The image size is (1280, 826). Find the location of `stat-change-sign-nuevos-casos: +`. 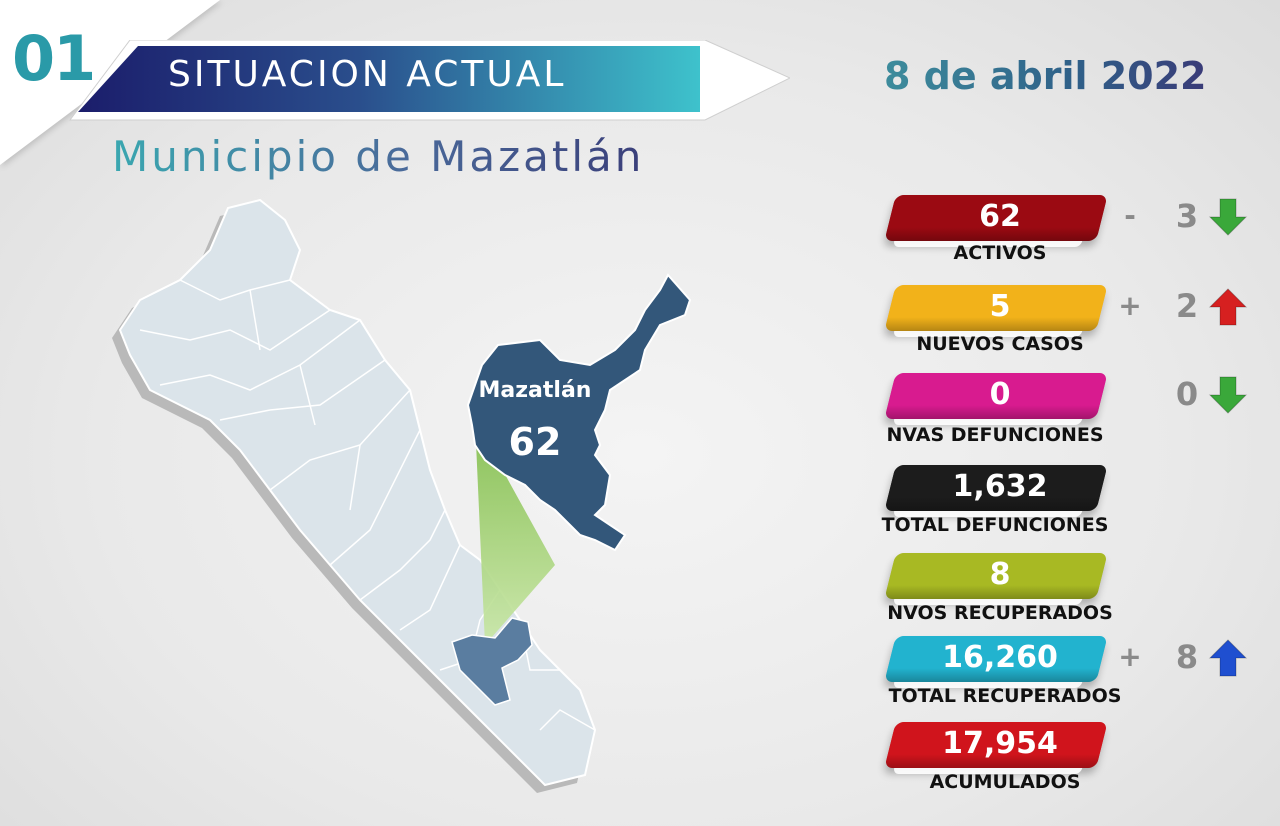

stat-change-sign-nuevos-casos: + is located at coordinates (1130, 305).